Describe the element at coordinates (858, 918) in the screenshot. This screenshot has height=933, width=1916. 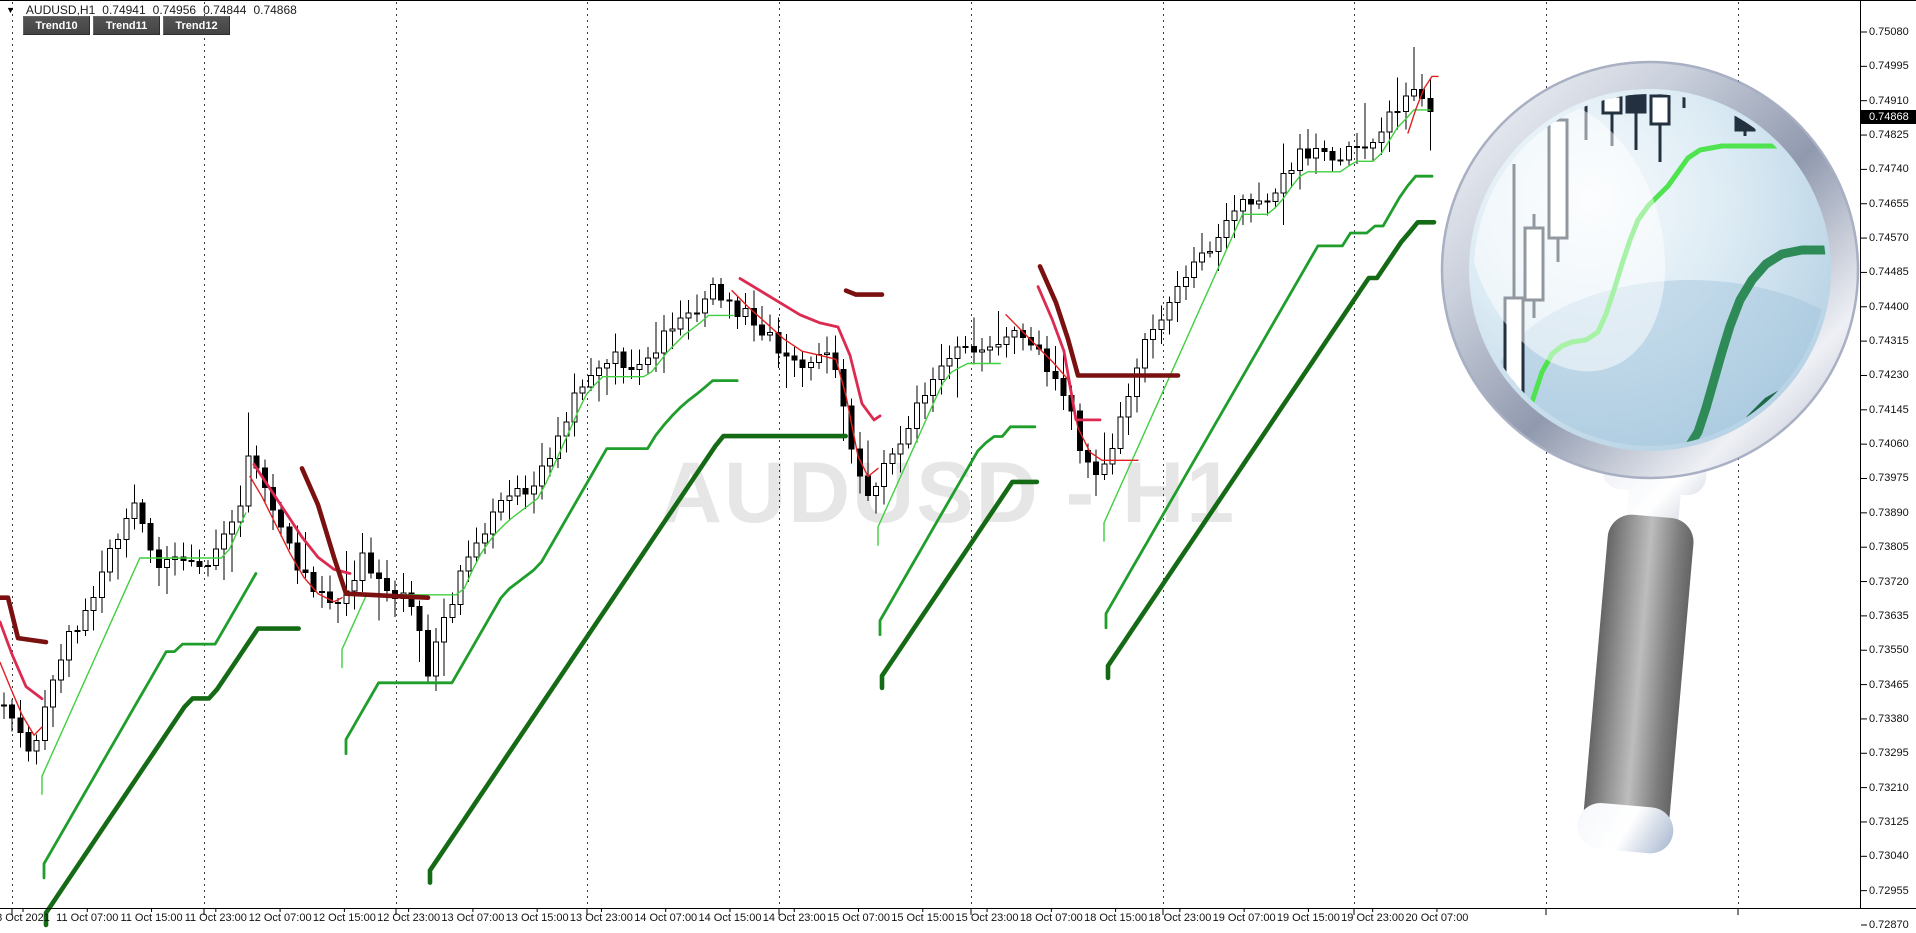
I see `time-tick-label: 15 Oct 07:00` at that location.